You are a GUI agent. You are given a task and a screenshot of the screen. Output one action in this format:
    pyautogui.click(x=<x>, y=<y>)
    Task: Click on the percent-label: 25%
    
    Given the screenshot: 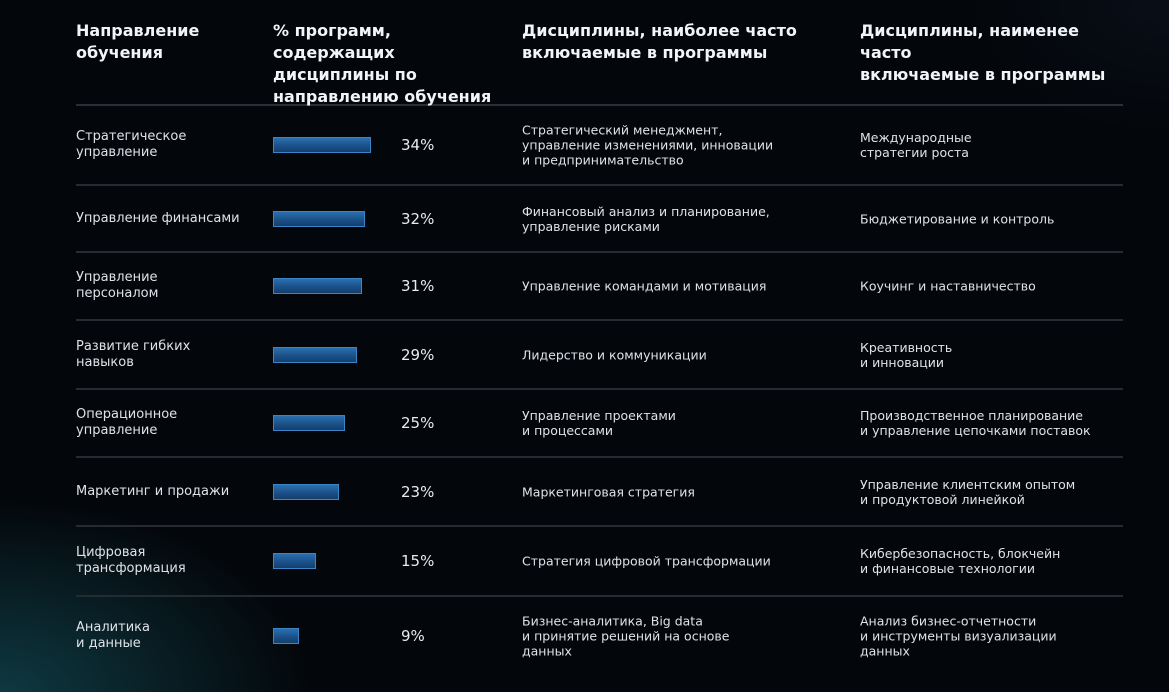 What is the action you would take?
    pyautogui.click(x=418, y=423)
    